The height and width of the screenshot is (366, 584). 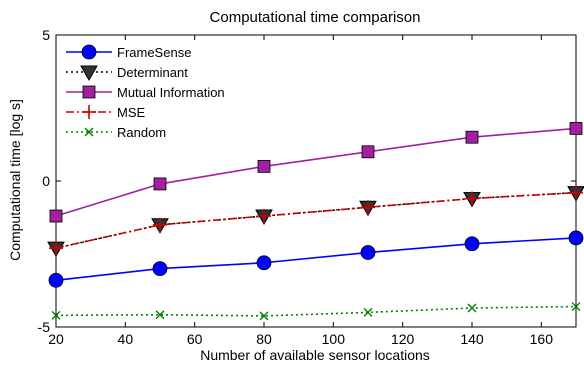 I want to click on point-random-0-b, so click(x=56, y=315).